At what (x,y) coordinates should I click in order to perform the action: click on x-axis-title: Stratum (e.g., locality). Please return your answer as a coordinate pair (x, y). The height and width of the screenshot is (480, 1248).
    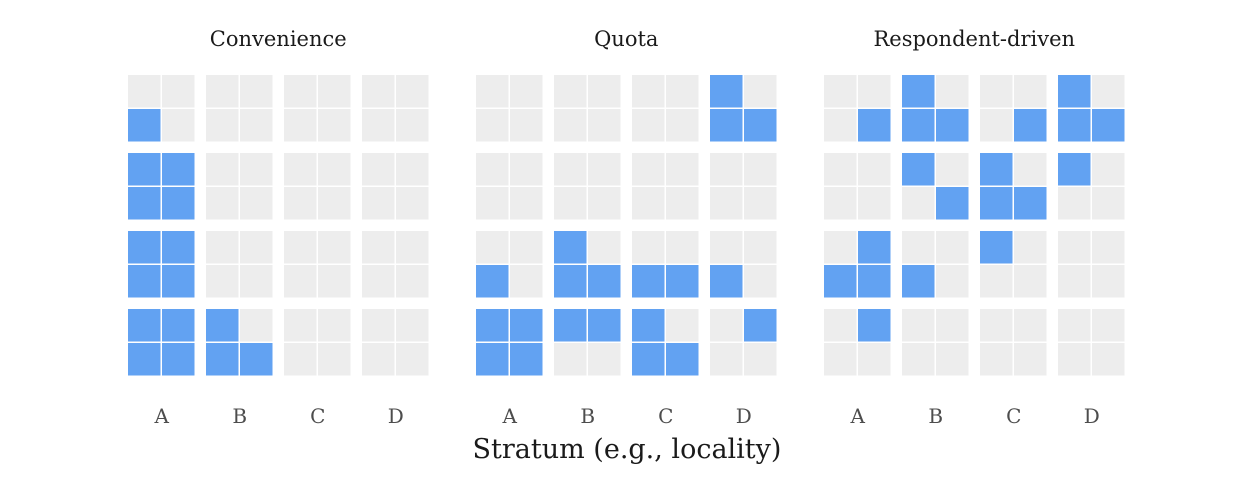
    Looking at the image, I should click on (627, 449).